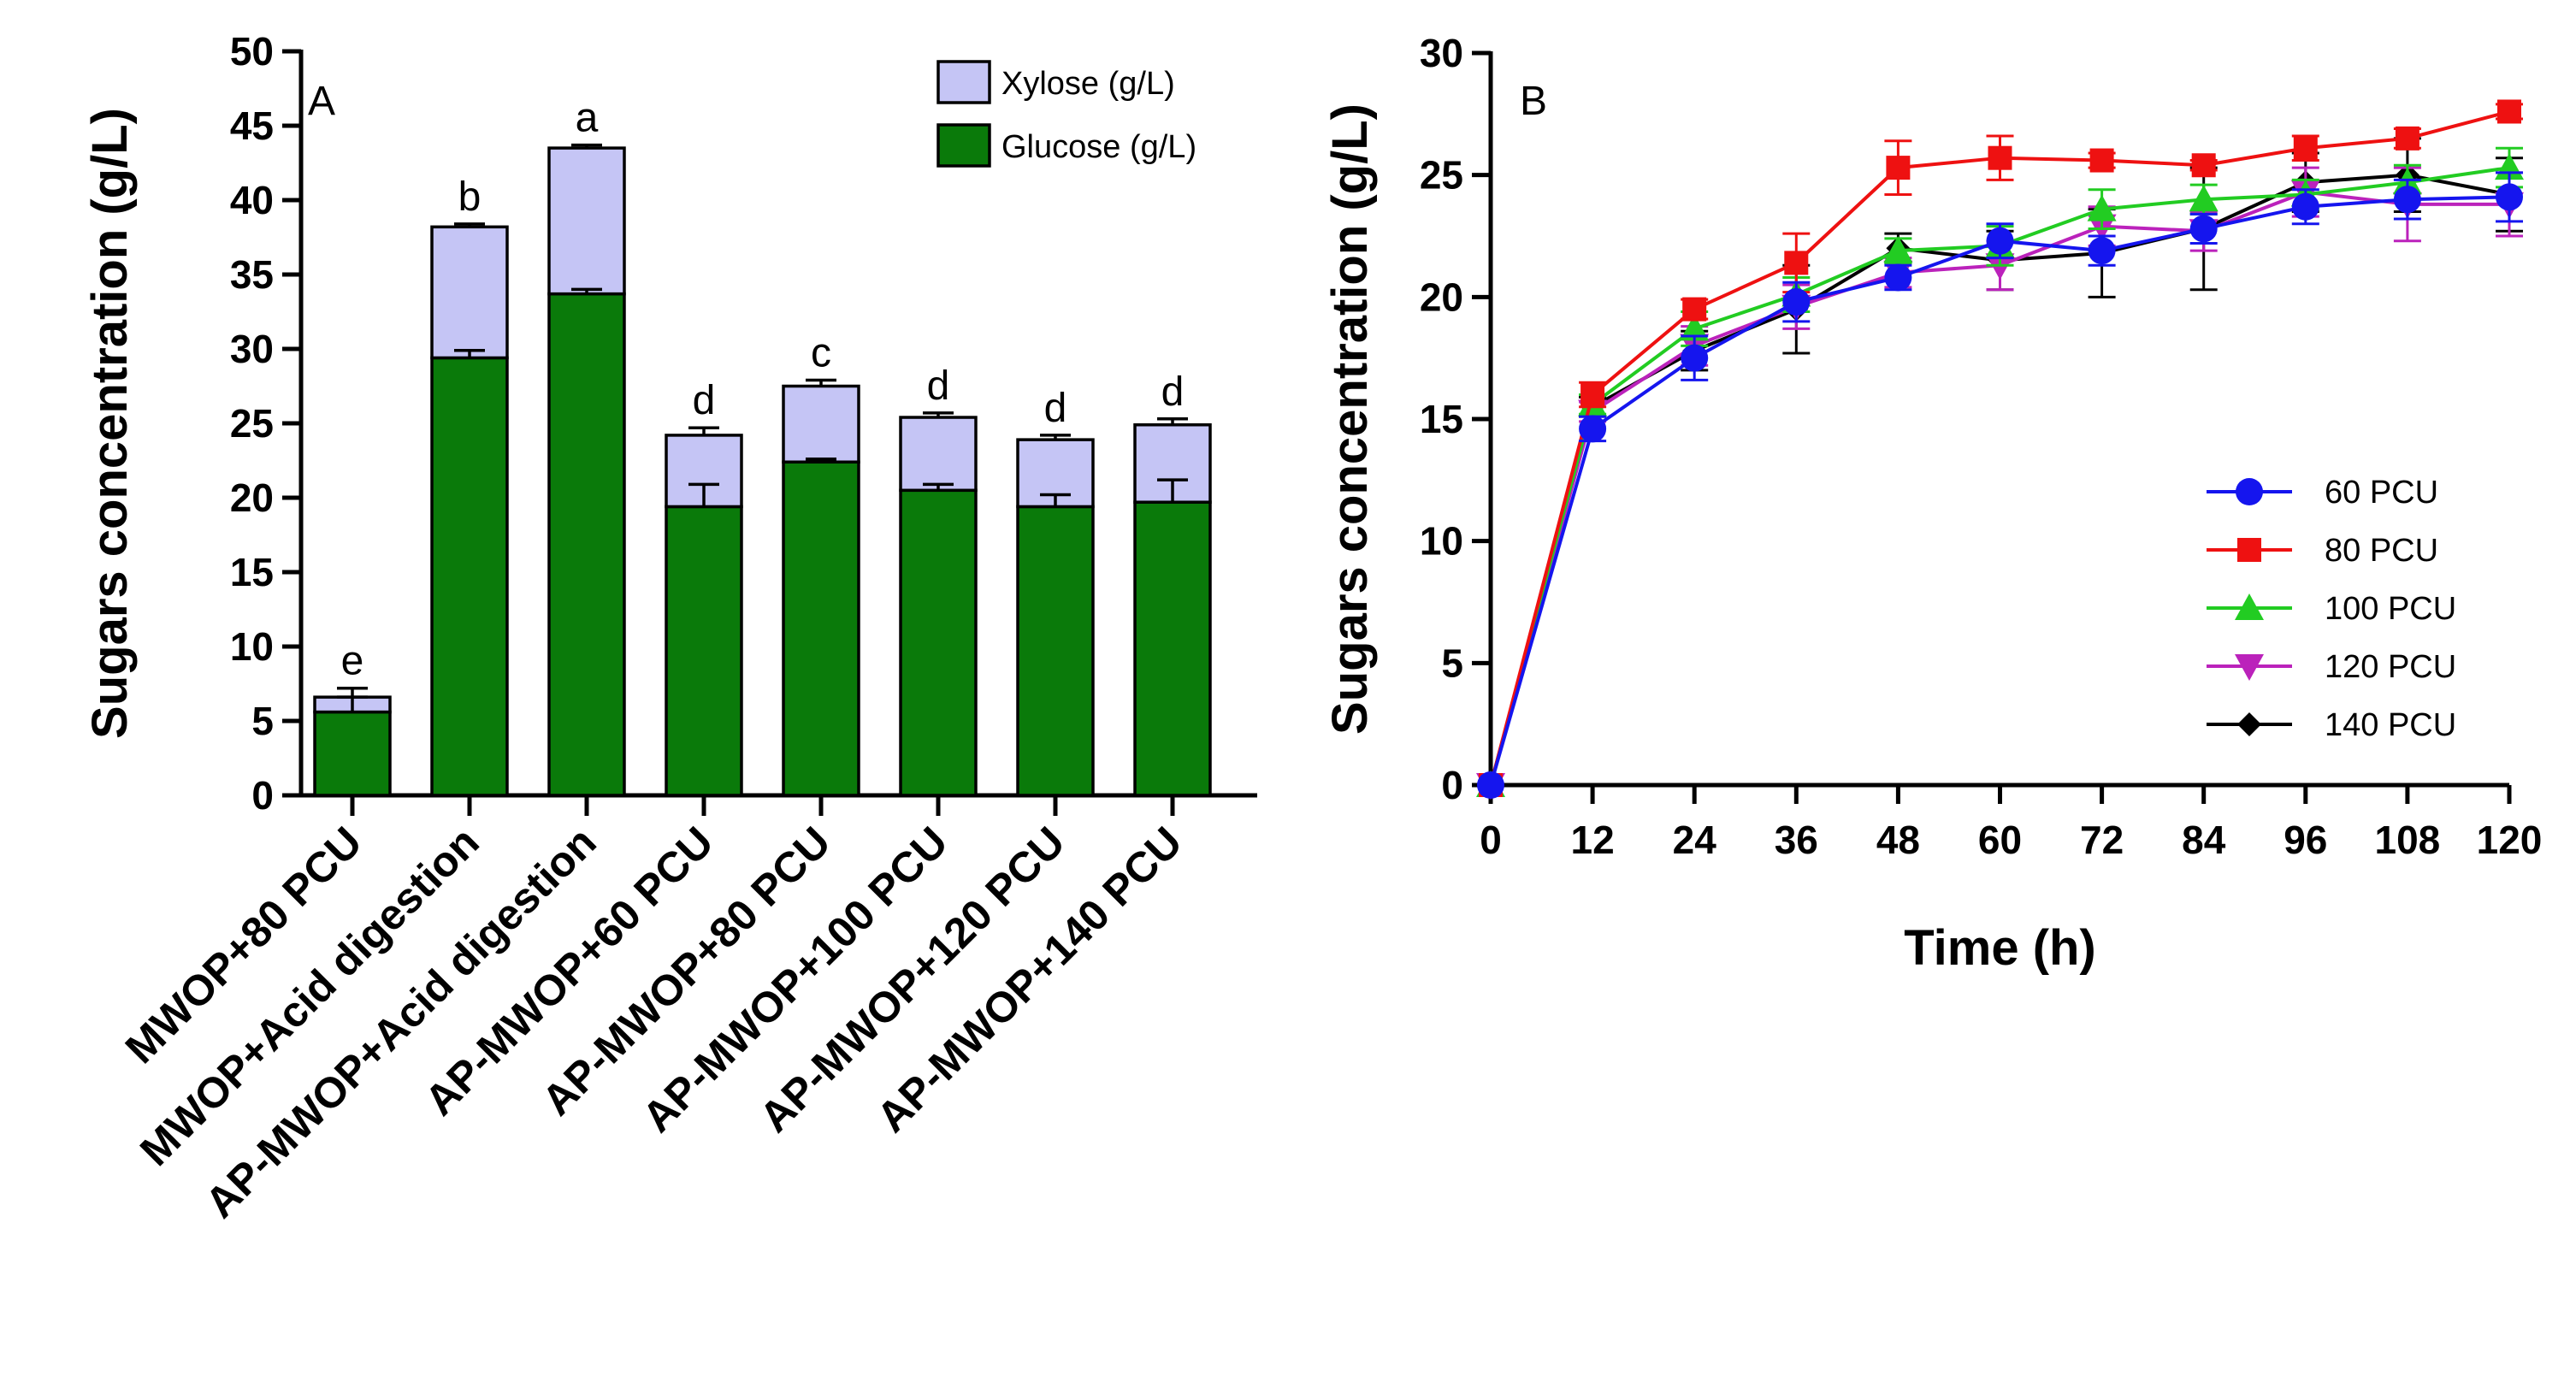 The width and height of the screenshot is (2576, 1382). What do you see at coordinates (1098, 147) in the screenshot?
I see `legend-label-glucose: Glucose (g/L)` at bounding box center [1098, 147].